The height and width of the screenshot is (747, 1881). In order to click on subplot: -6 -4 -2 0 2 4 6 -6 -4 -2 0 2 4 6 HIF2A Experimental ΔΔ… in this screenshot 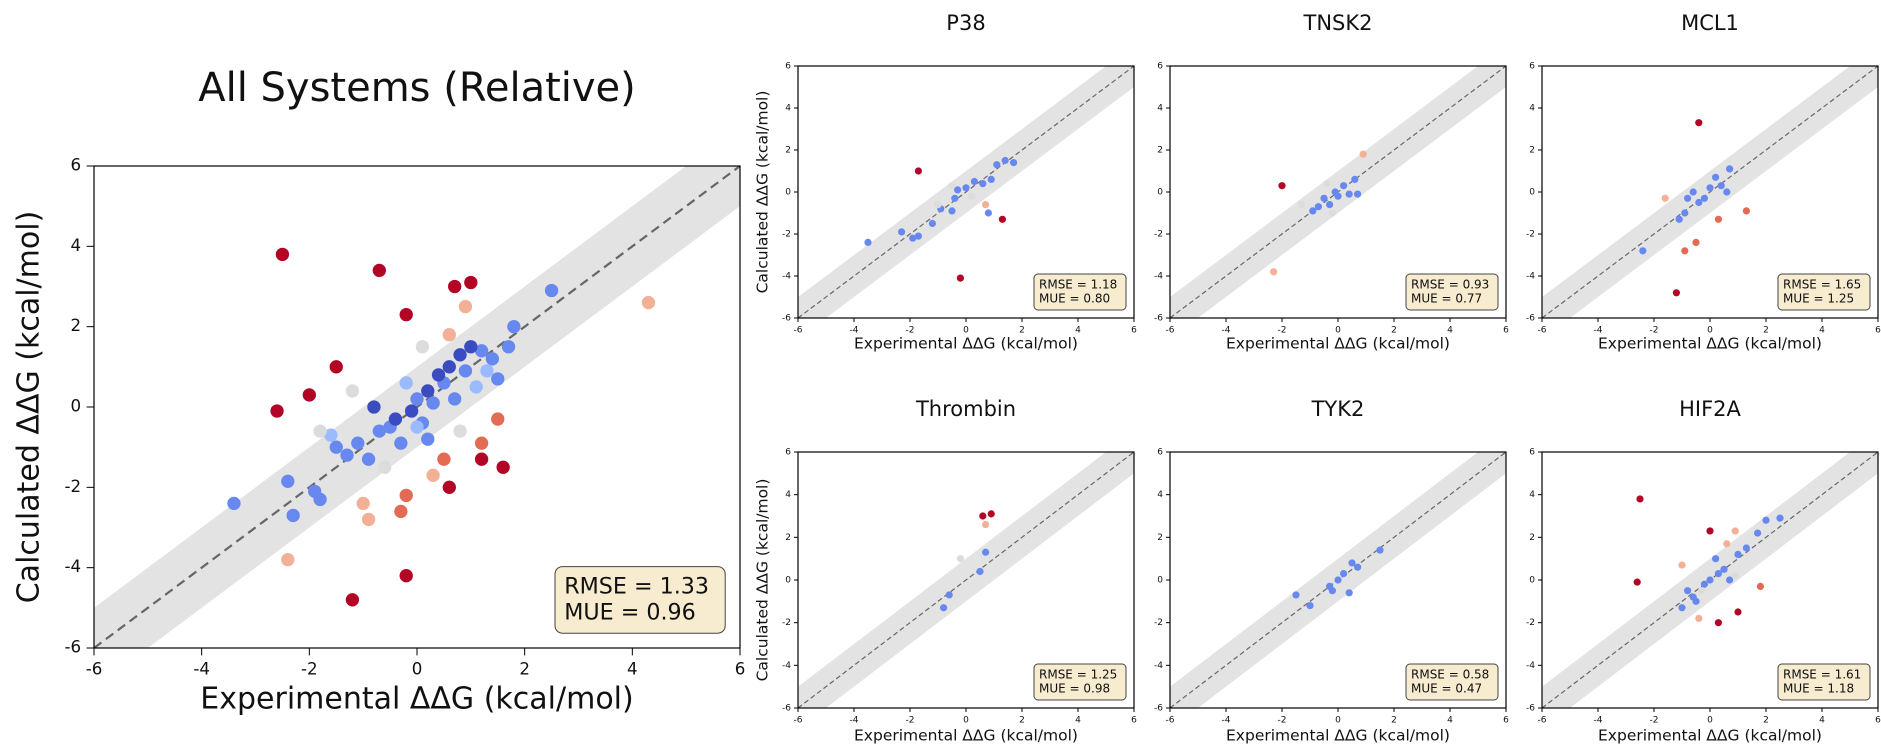, I will do `click(1703, 571)`.